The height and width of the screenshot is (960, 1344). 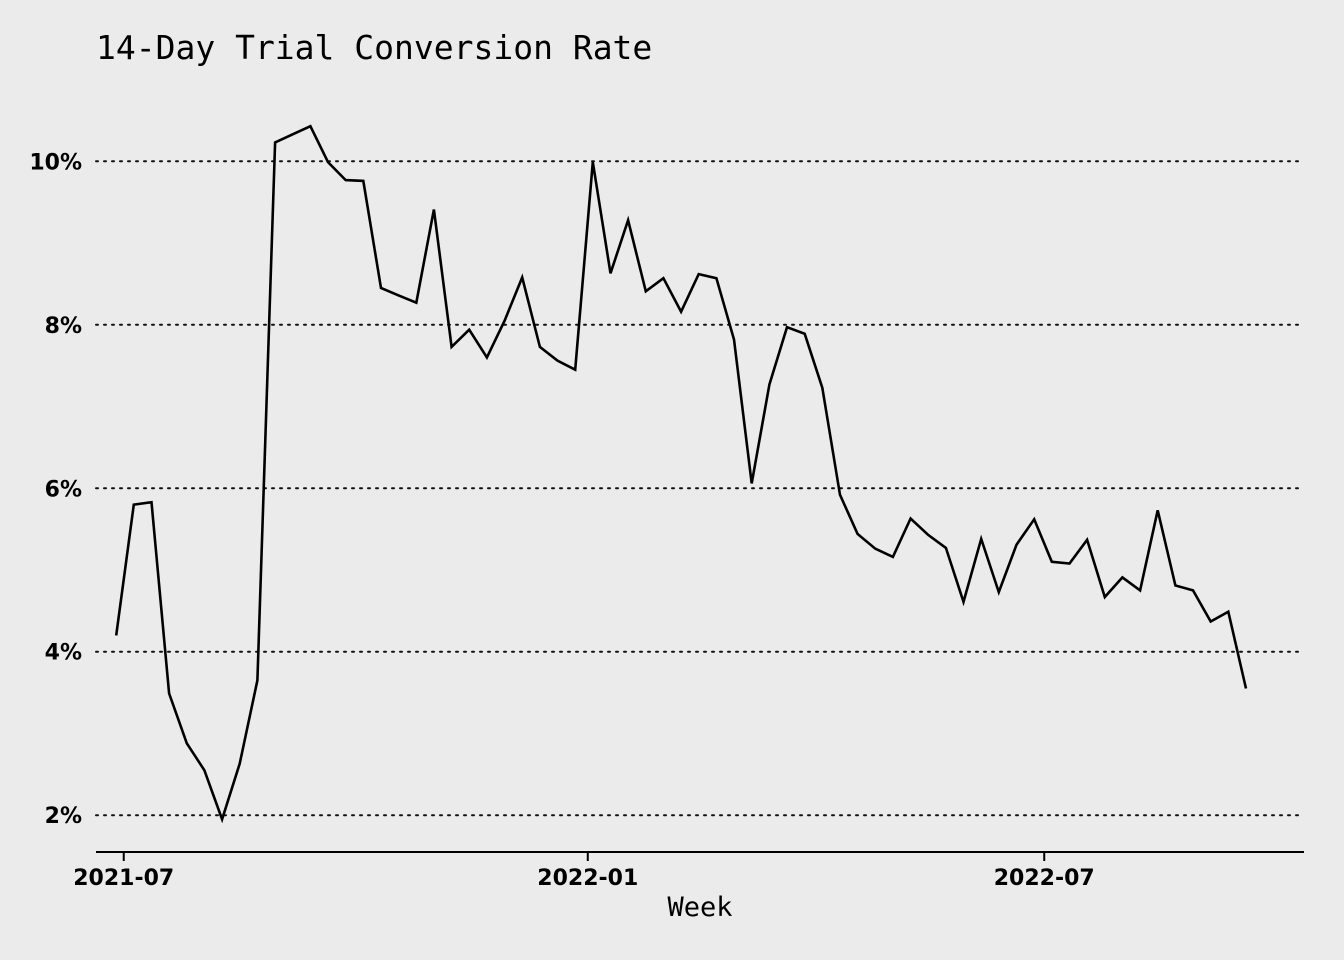 What do you see at coordinates (587, 878) in the screenshot?
I see `x-tick-label: 2022-01` at bounding box center [587, 878].